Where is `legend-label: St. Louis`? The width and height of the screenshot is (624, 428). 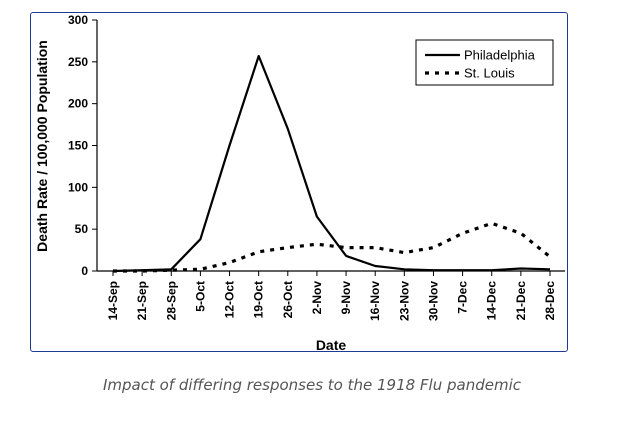 legend-label: St. Louis is located at coordinates (489, 73).